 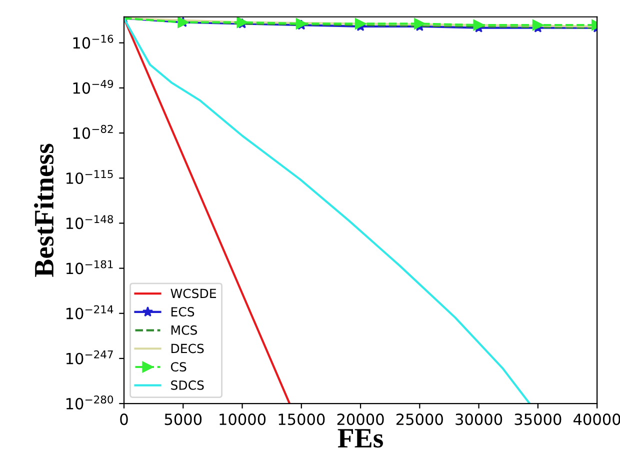 I want to click on x-tick-label: 25000, so click(x=419, y=420).